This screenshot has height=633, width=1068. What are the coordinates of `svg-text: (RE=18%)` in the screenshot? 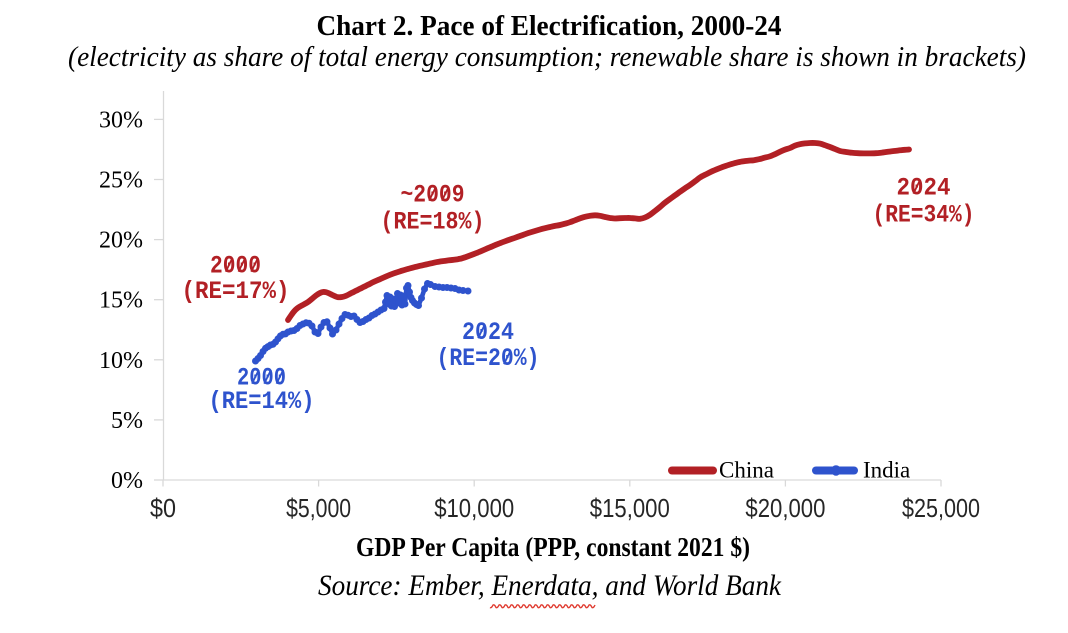 It's located at (433, 222).